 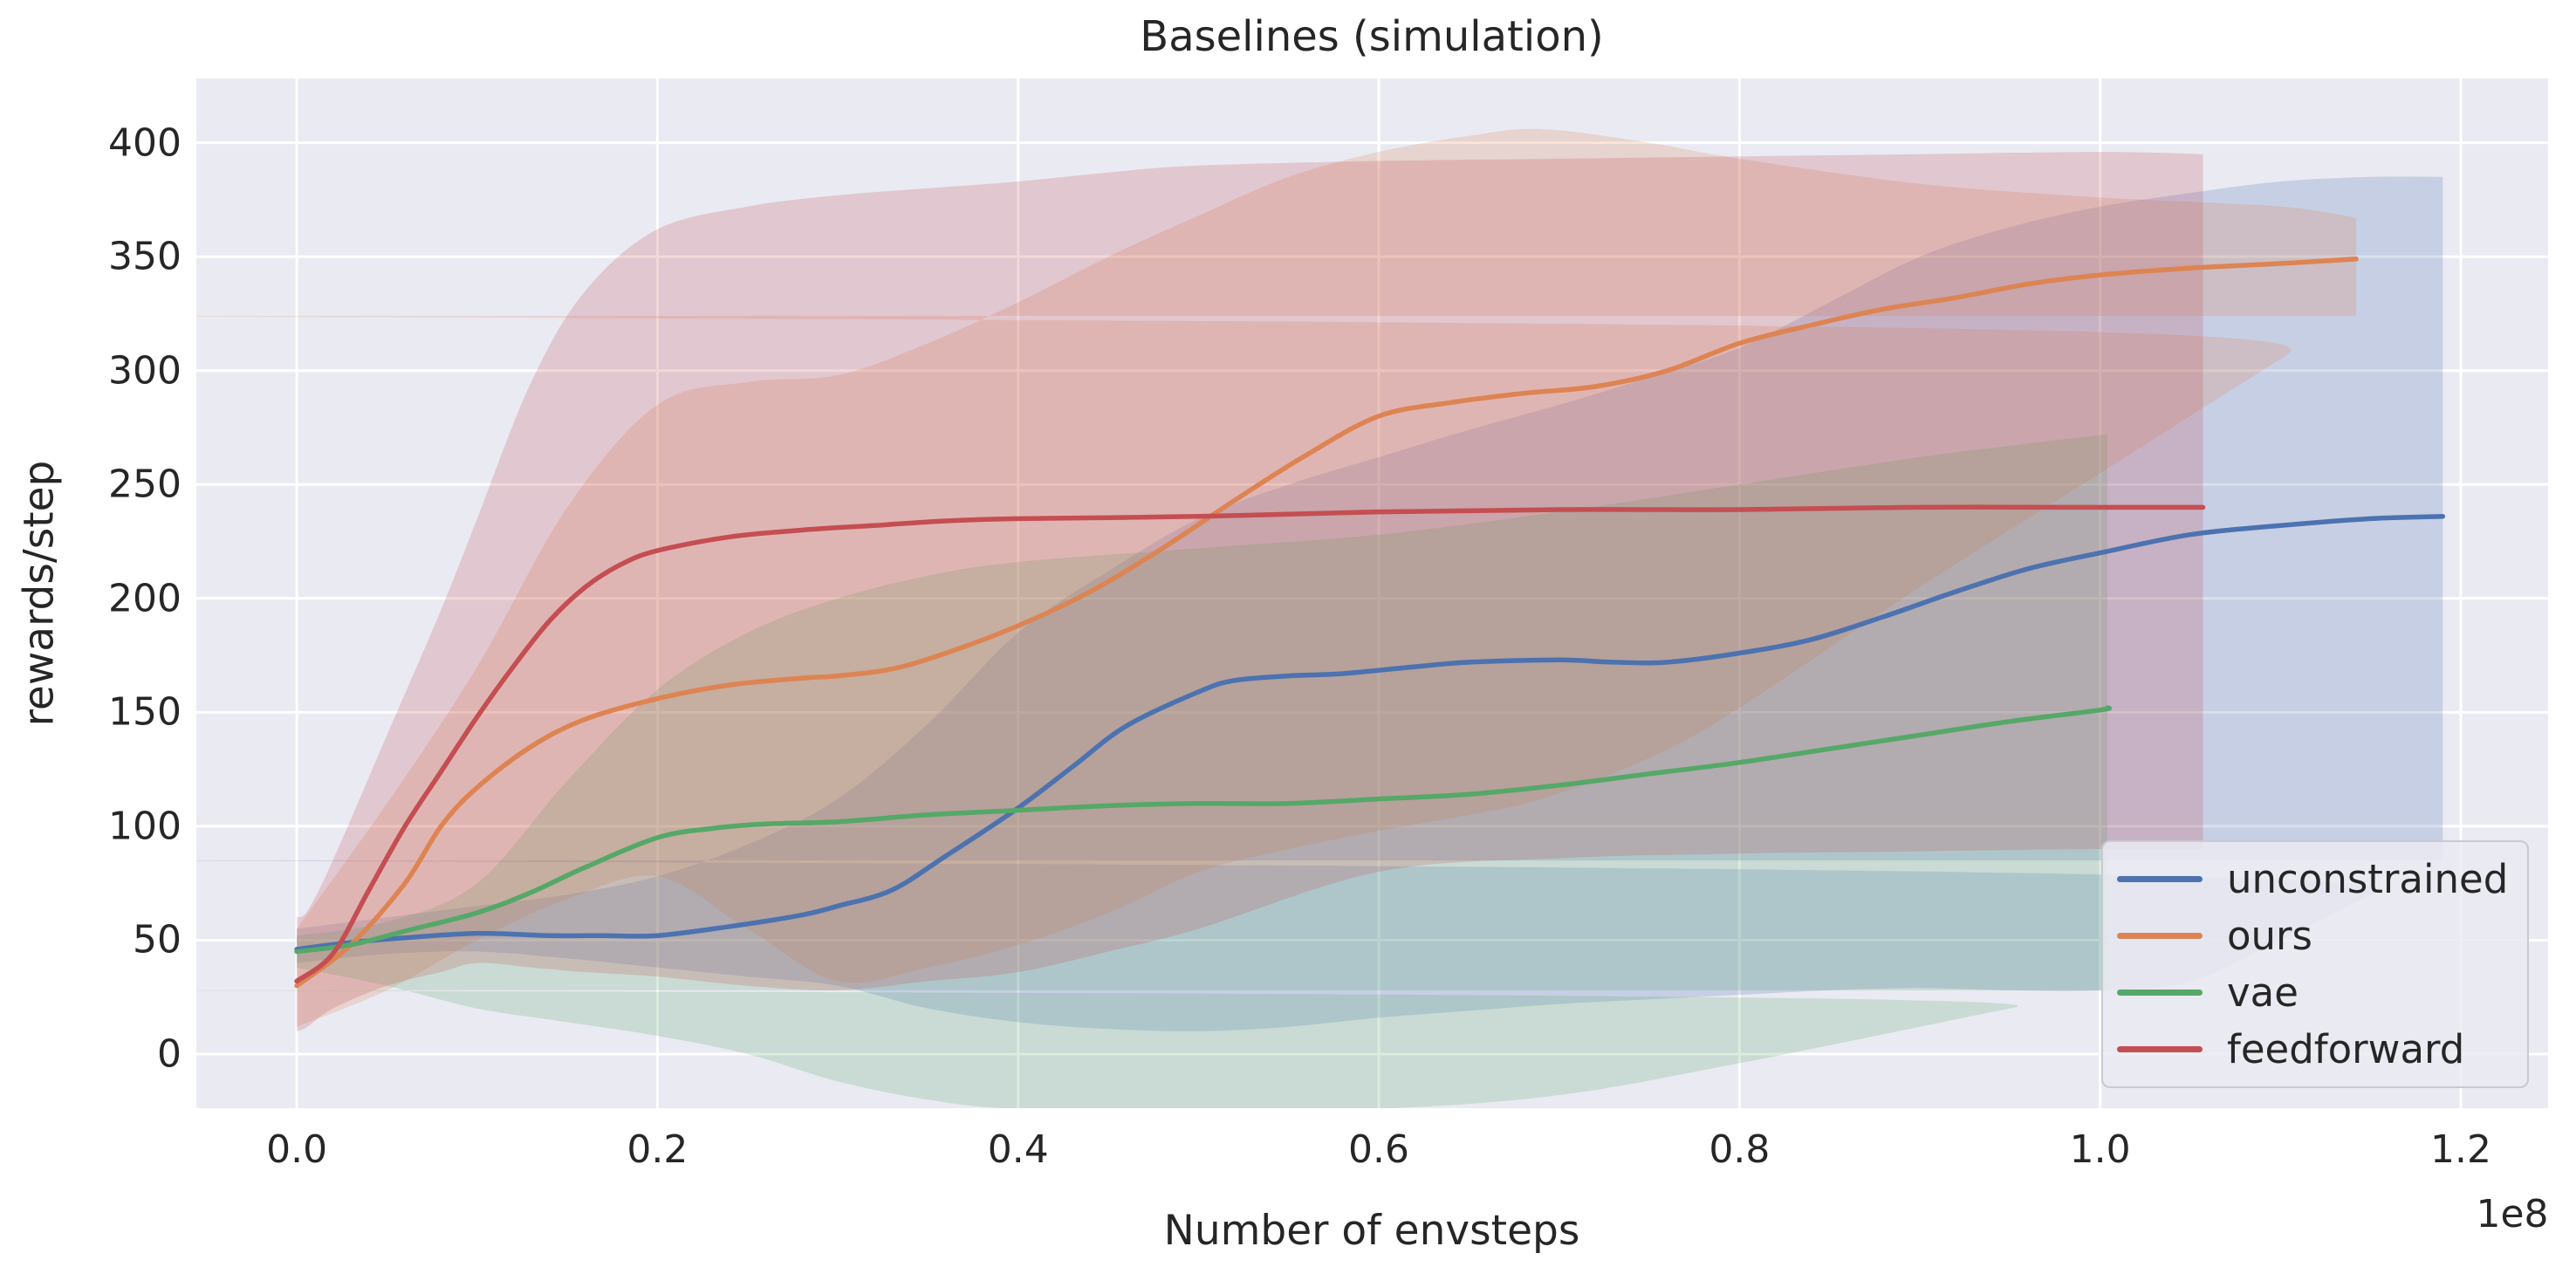 What do you see at coordinates (157, 940) in the screenshot?
I see `y-tick-label-50: 50` at bounding box center [157, 940].